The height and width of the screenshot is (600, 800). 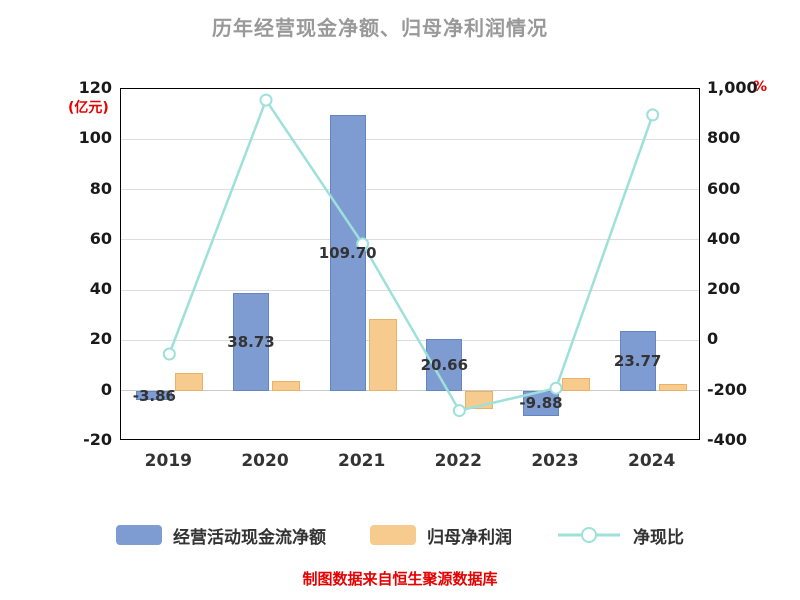 What do you see at coordinates (727, 389) in the screenshot?
I see `right-axis-tick: -200` at bounding box center [727, 389].